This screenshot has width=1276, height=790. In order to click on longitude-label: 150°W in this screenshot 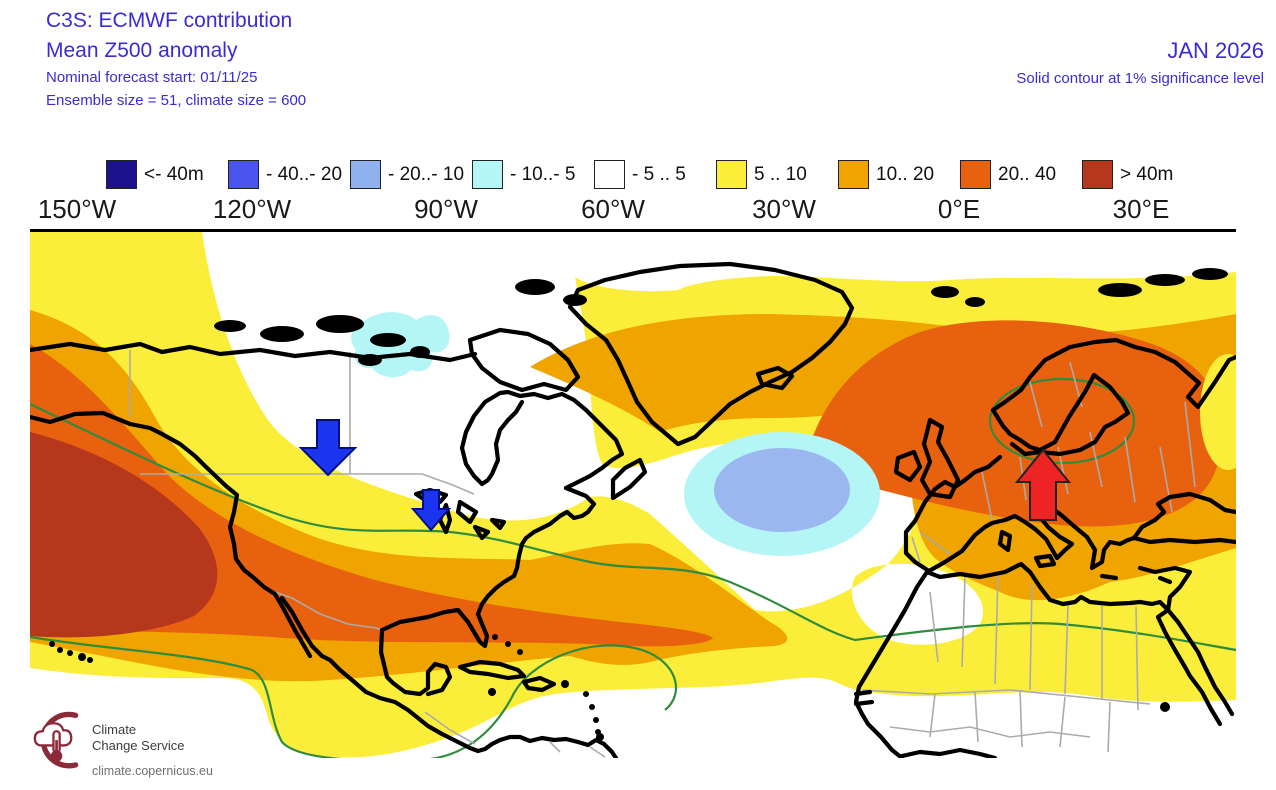, I will do `click(77, 209)`.